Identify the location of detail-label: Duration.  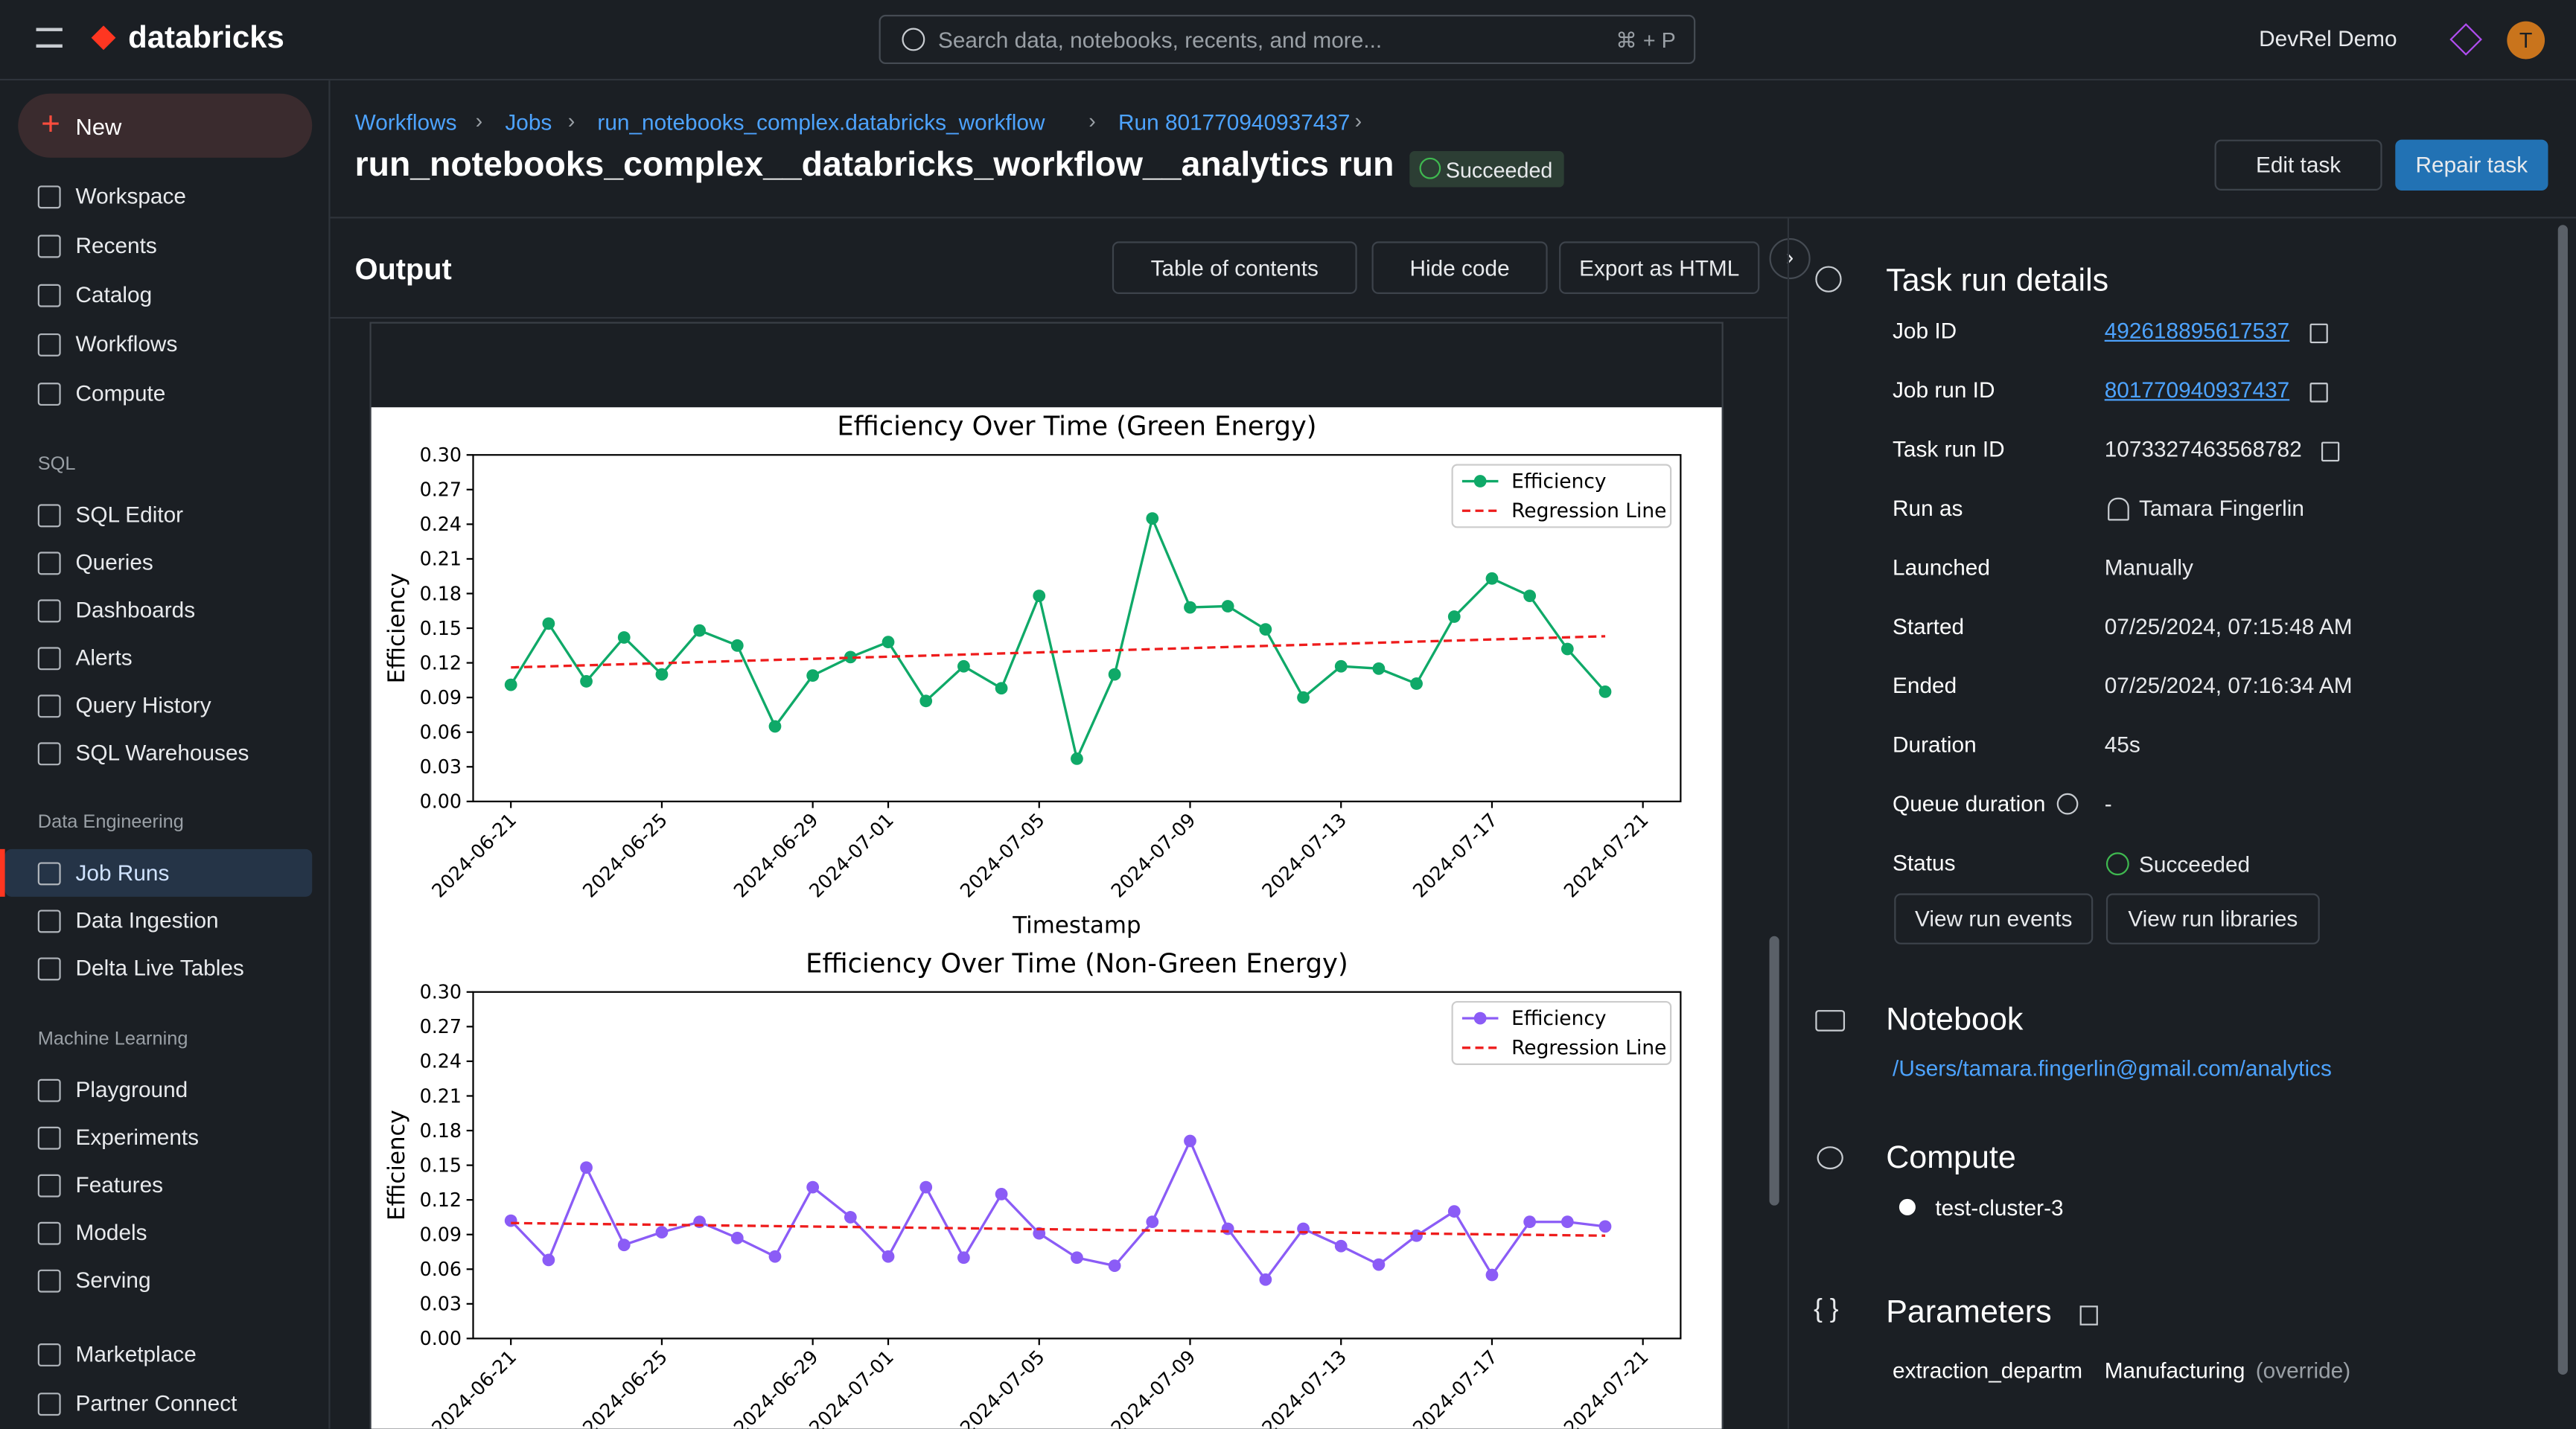
(1935, 744).